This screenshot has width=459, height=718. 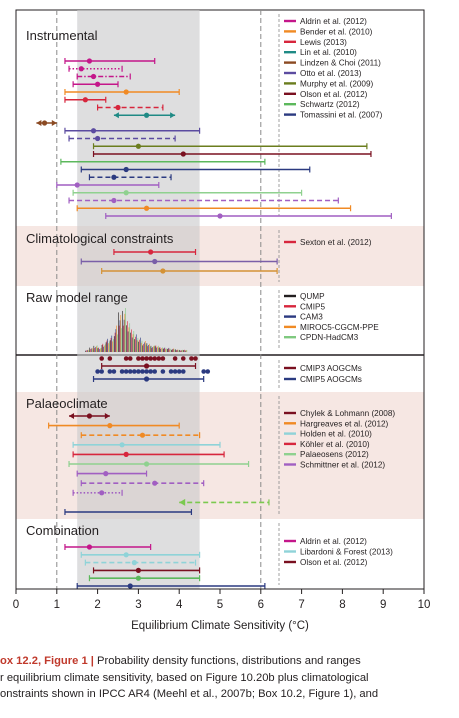 I want to click on legend-label-p2-4: CPDN-HadCM3, so click(x=329, y=337).